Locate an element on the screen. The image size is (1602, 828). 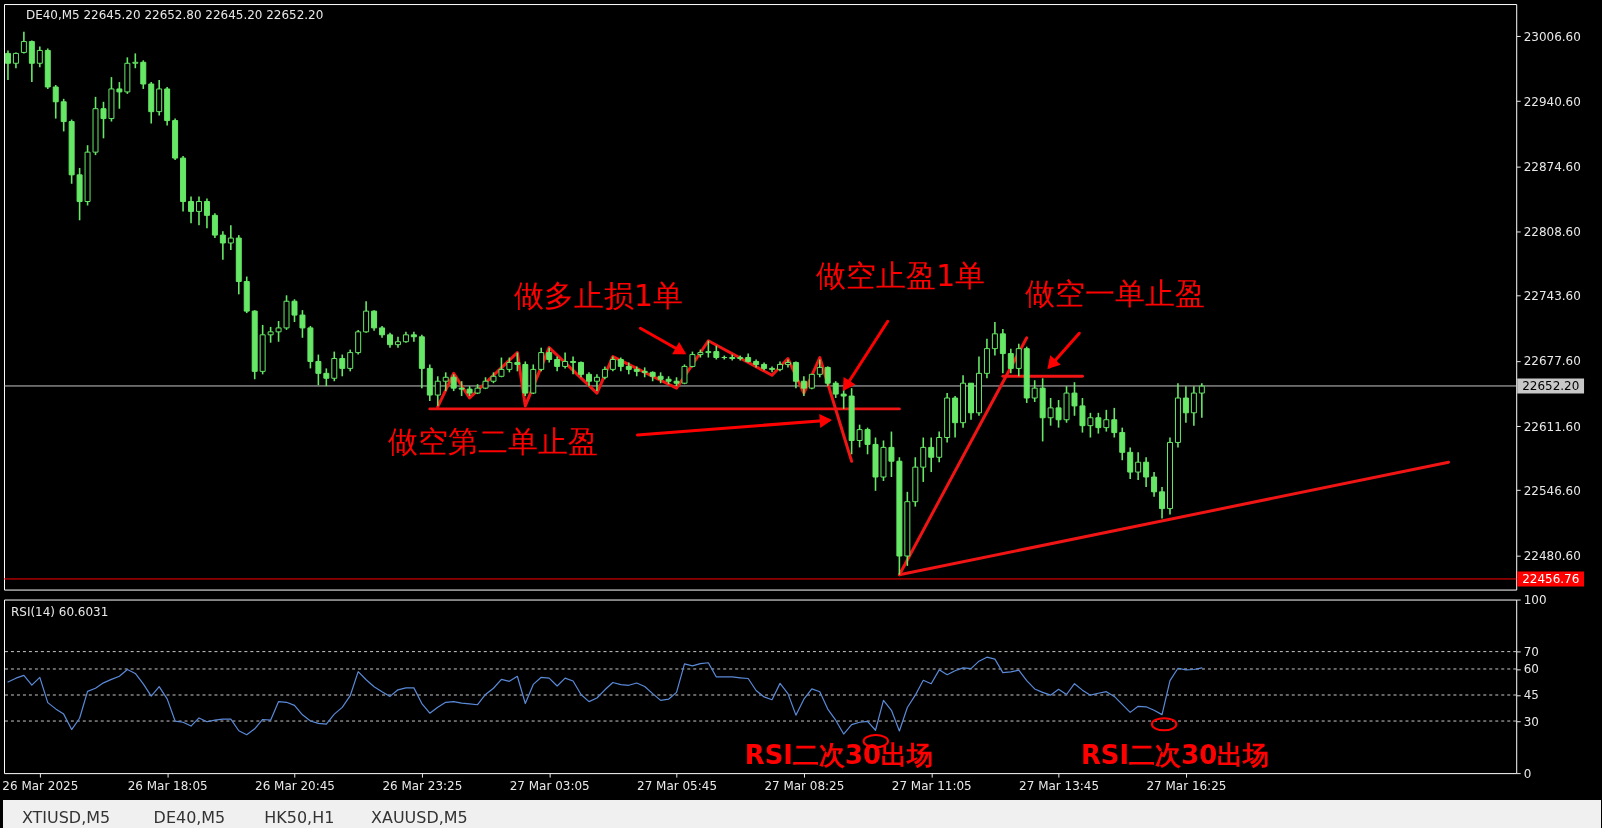
y-tick-label: 0 is located at coordinates (1527, 773).